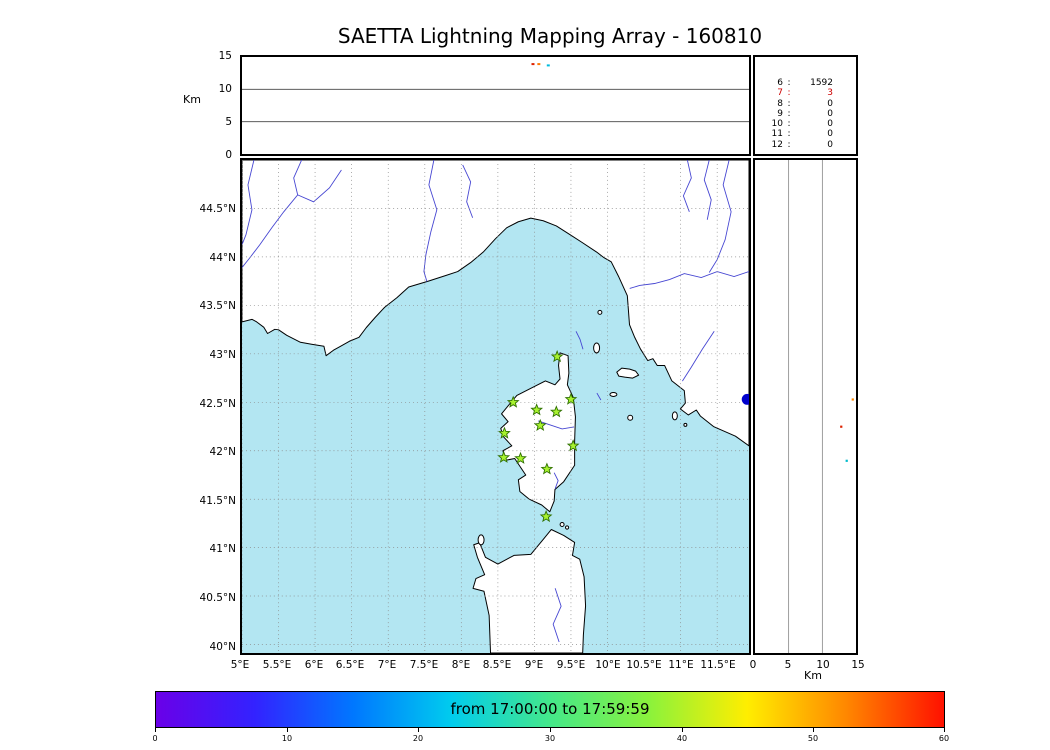 This screenshot has width=1050, height=750. What do you see at coordinates (600, 312) in the screenshot?
I see `gorgona-island` at bounding box center [600, 312].